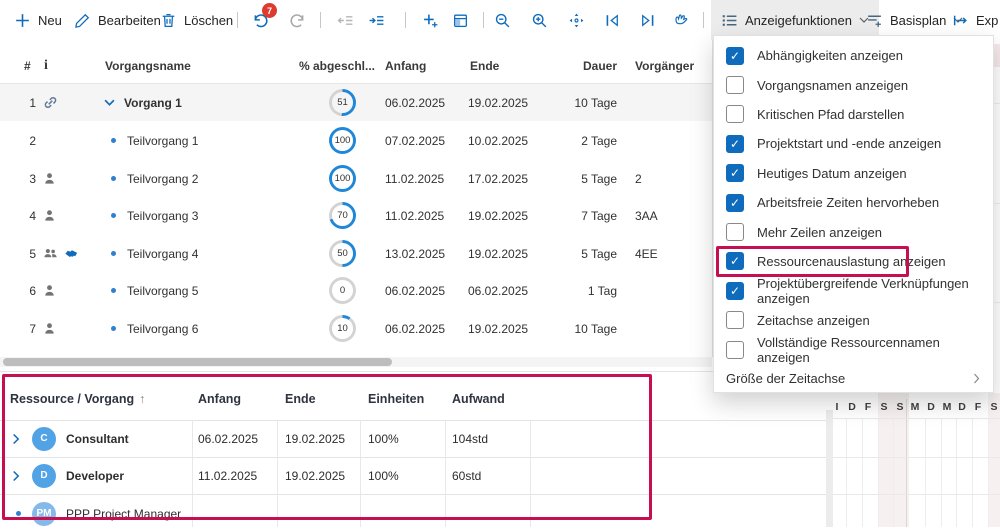 The height and width of the screenshot is (532, 1000). Describe the element at coordinates (124, 513) in the screenshot. I see `resource-name: PPP Project Manager` at that location.